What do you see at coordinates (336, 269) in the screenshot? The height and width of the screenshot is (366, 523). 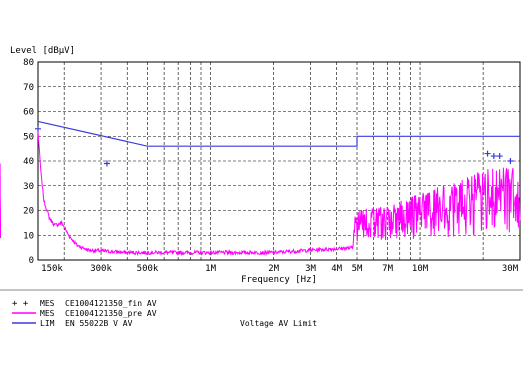 I see `x-tick-label: 4M` at bounding box center [336, 269].